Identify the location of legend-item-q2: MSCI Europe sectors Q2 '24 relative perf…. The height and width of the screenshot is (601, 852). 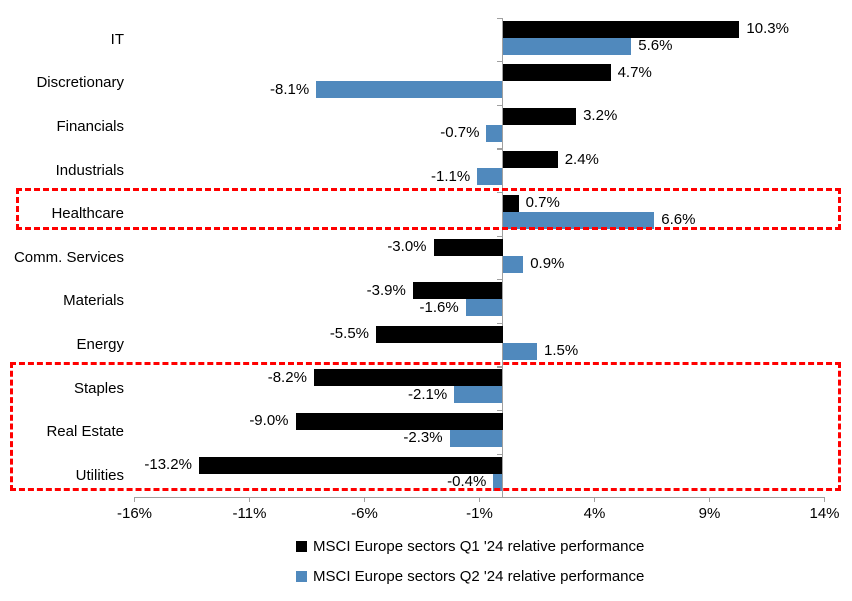
(470, 576).